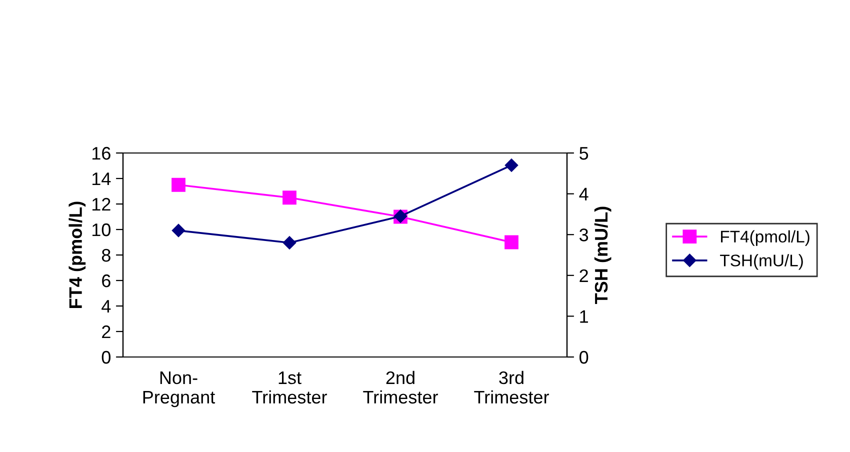 The width and height of the screenshot is (850, 452). What do you see at coordinates (101, 179) in the screenshot?
I see `y-tick-label: 14` at bounding box center [101, 179].